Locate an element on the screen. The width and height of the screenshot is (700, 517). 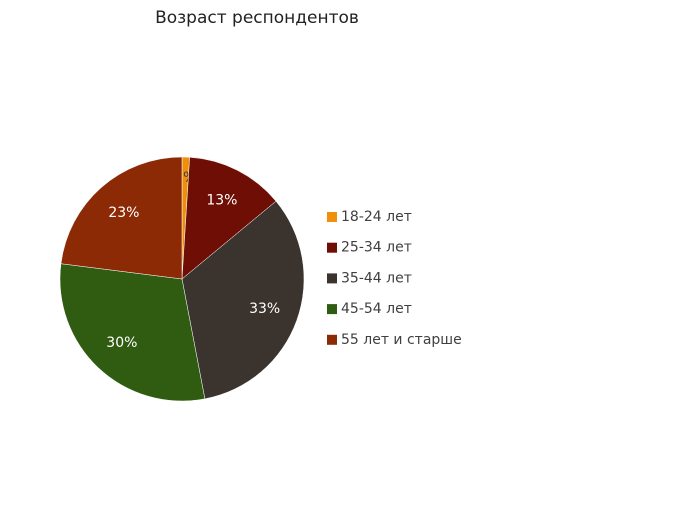
legend-label: 35-44 лет is located at coordinates (376, 278).